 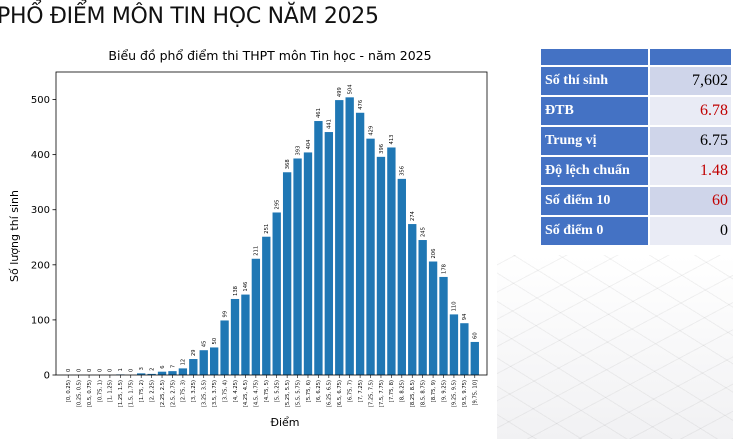 I want to click on y-tick-label: 500, so click(x=40, y=100).